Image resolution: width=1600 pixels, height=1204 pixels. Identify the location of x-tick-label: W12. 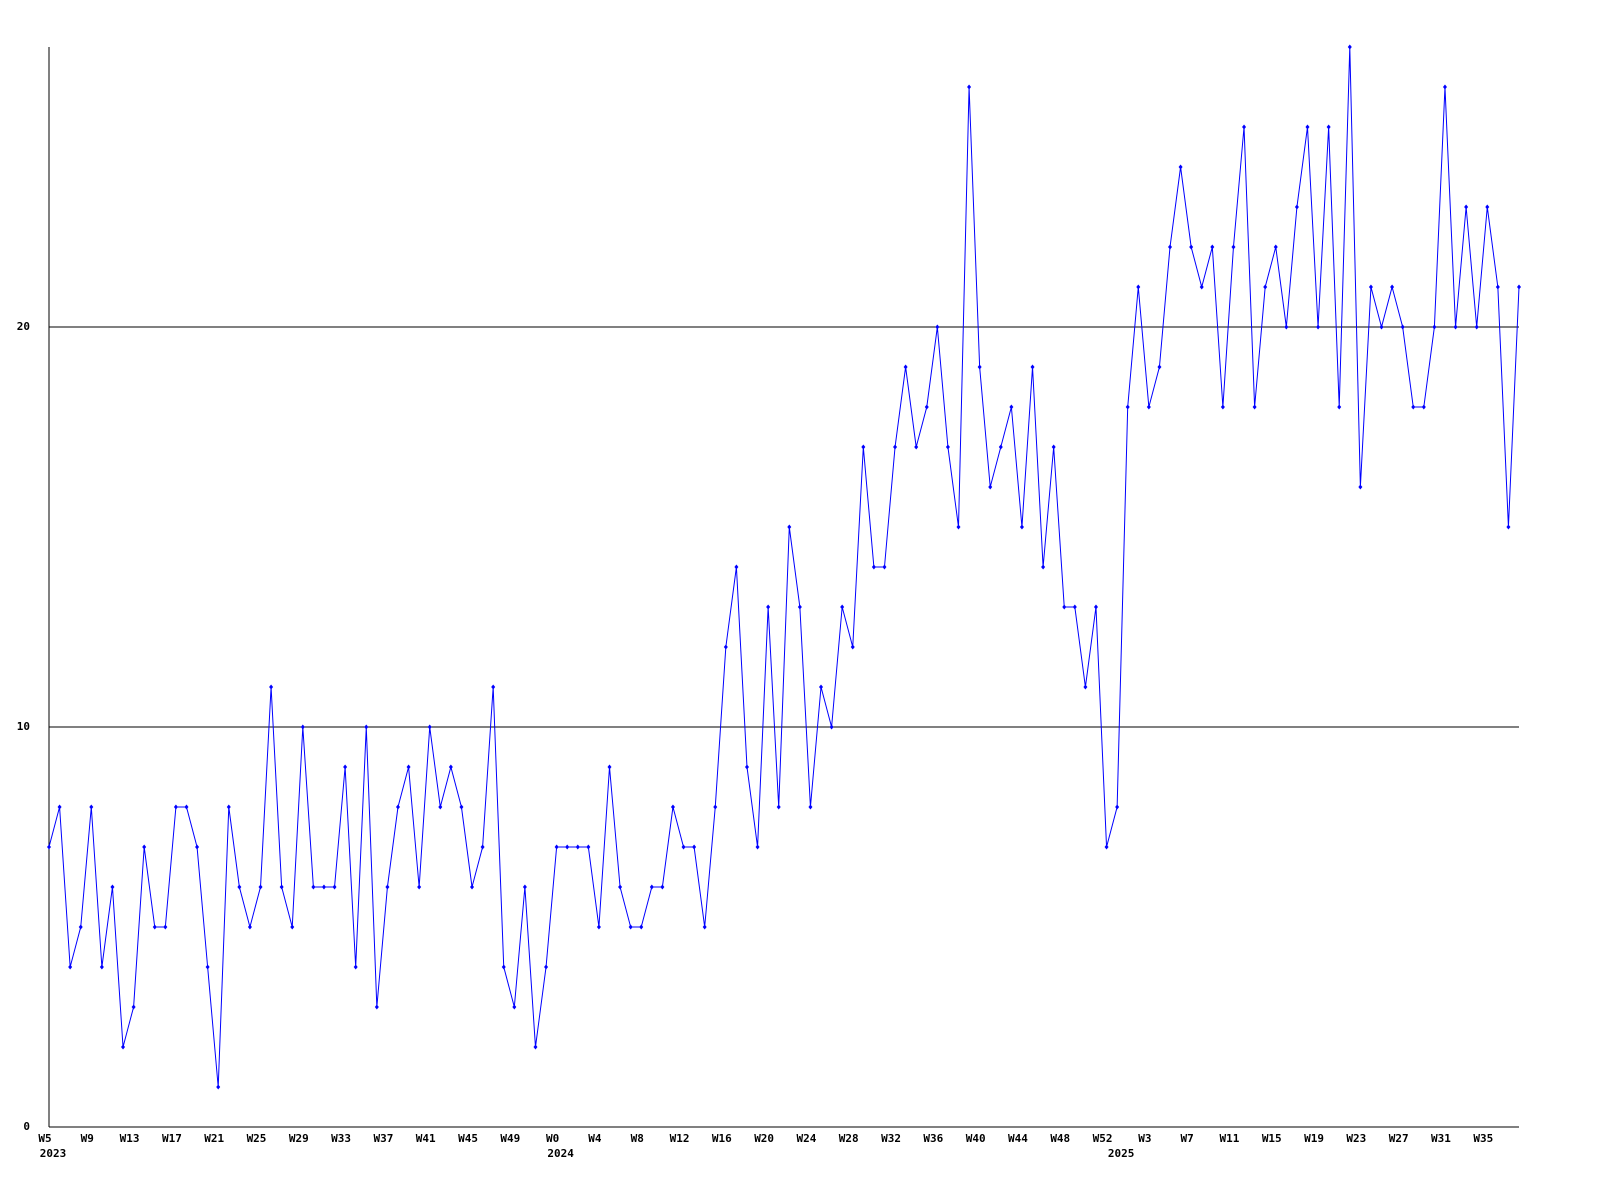
(680, 1138).